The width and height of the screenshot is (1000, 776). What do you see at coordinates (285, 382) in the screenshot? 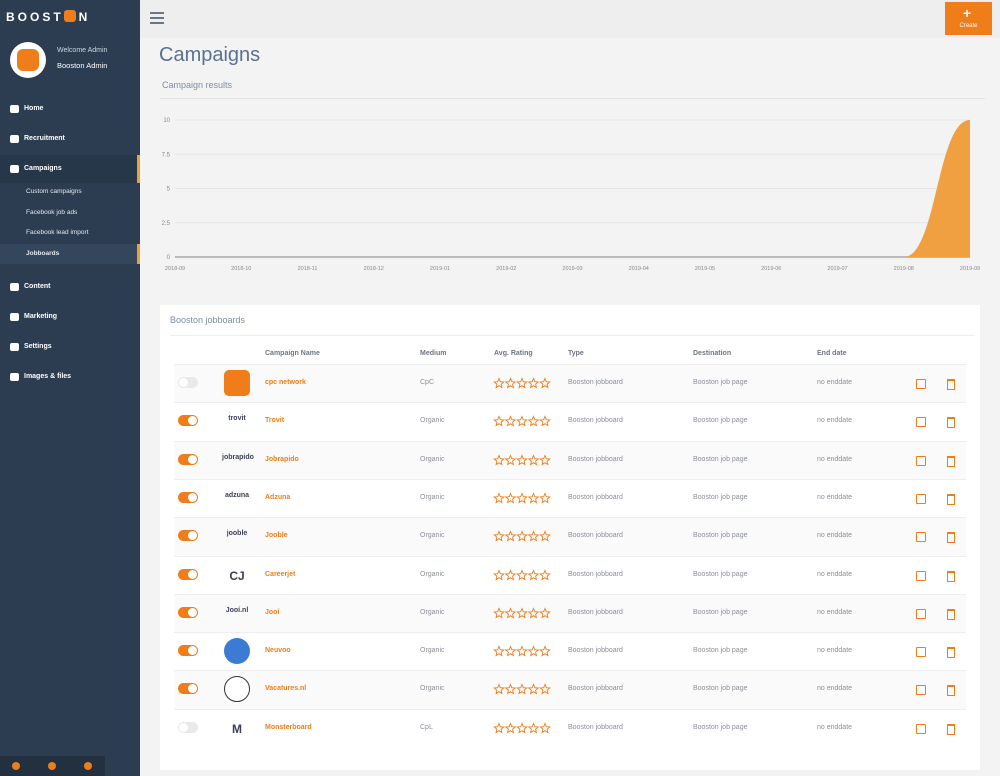
I see `campaign-name: cpc network` at bounding box center [285, 382].